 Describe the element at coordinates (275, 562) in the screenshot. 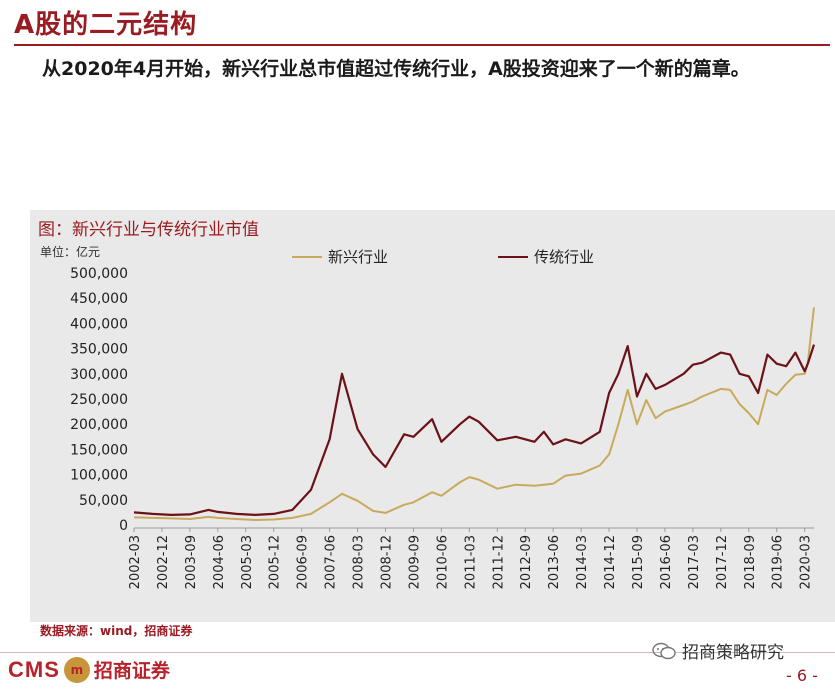

I see `x-tick-label: 2005-12` at that location.